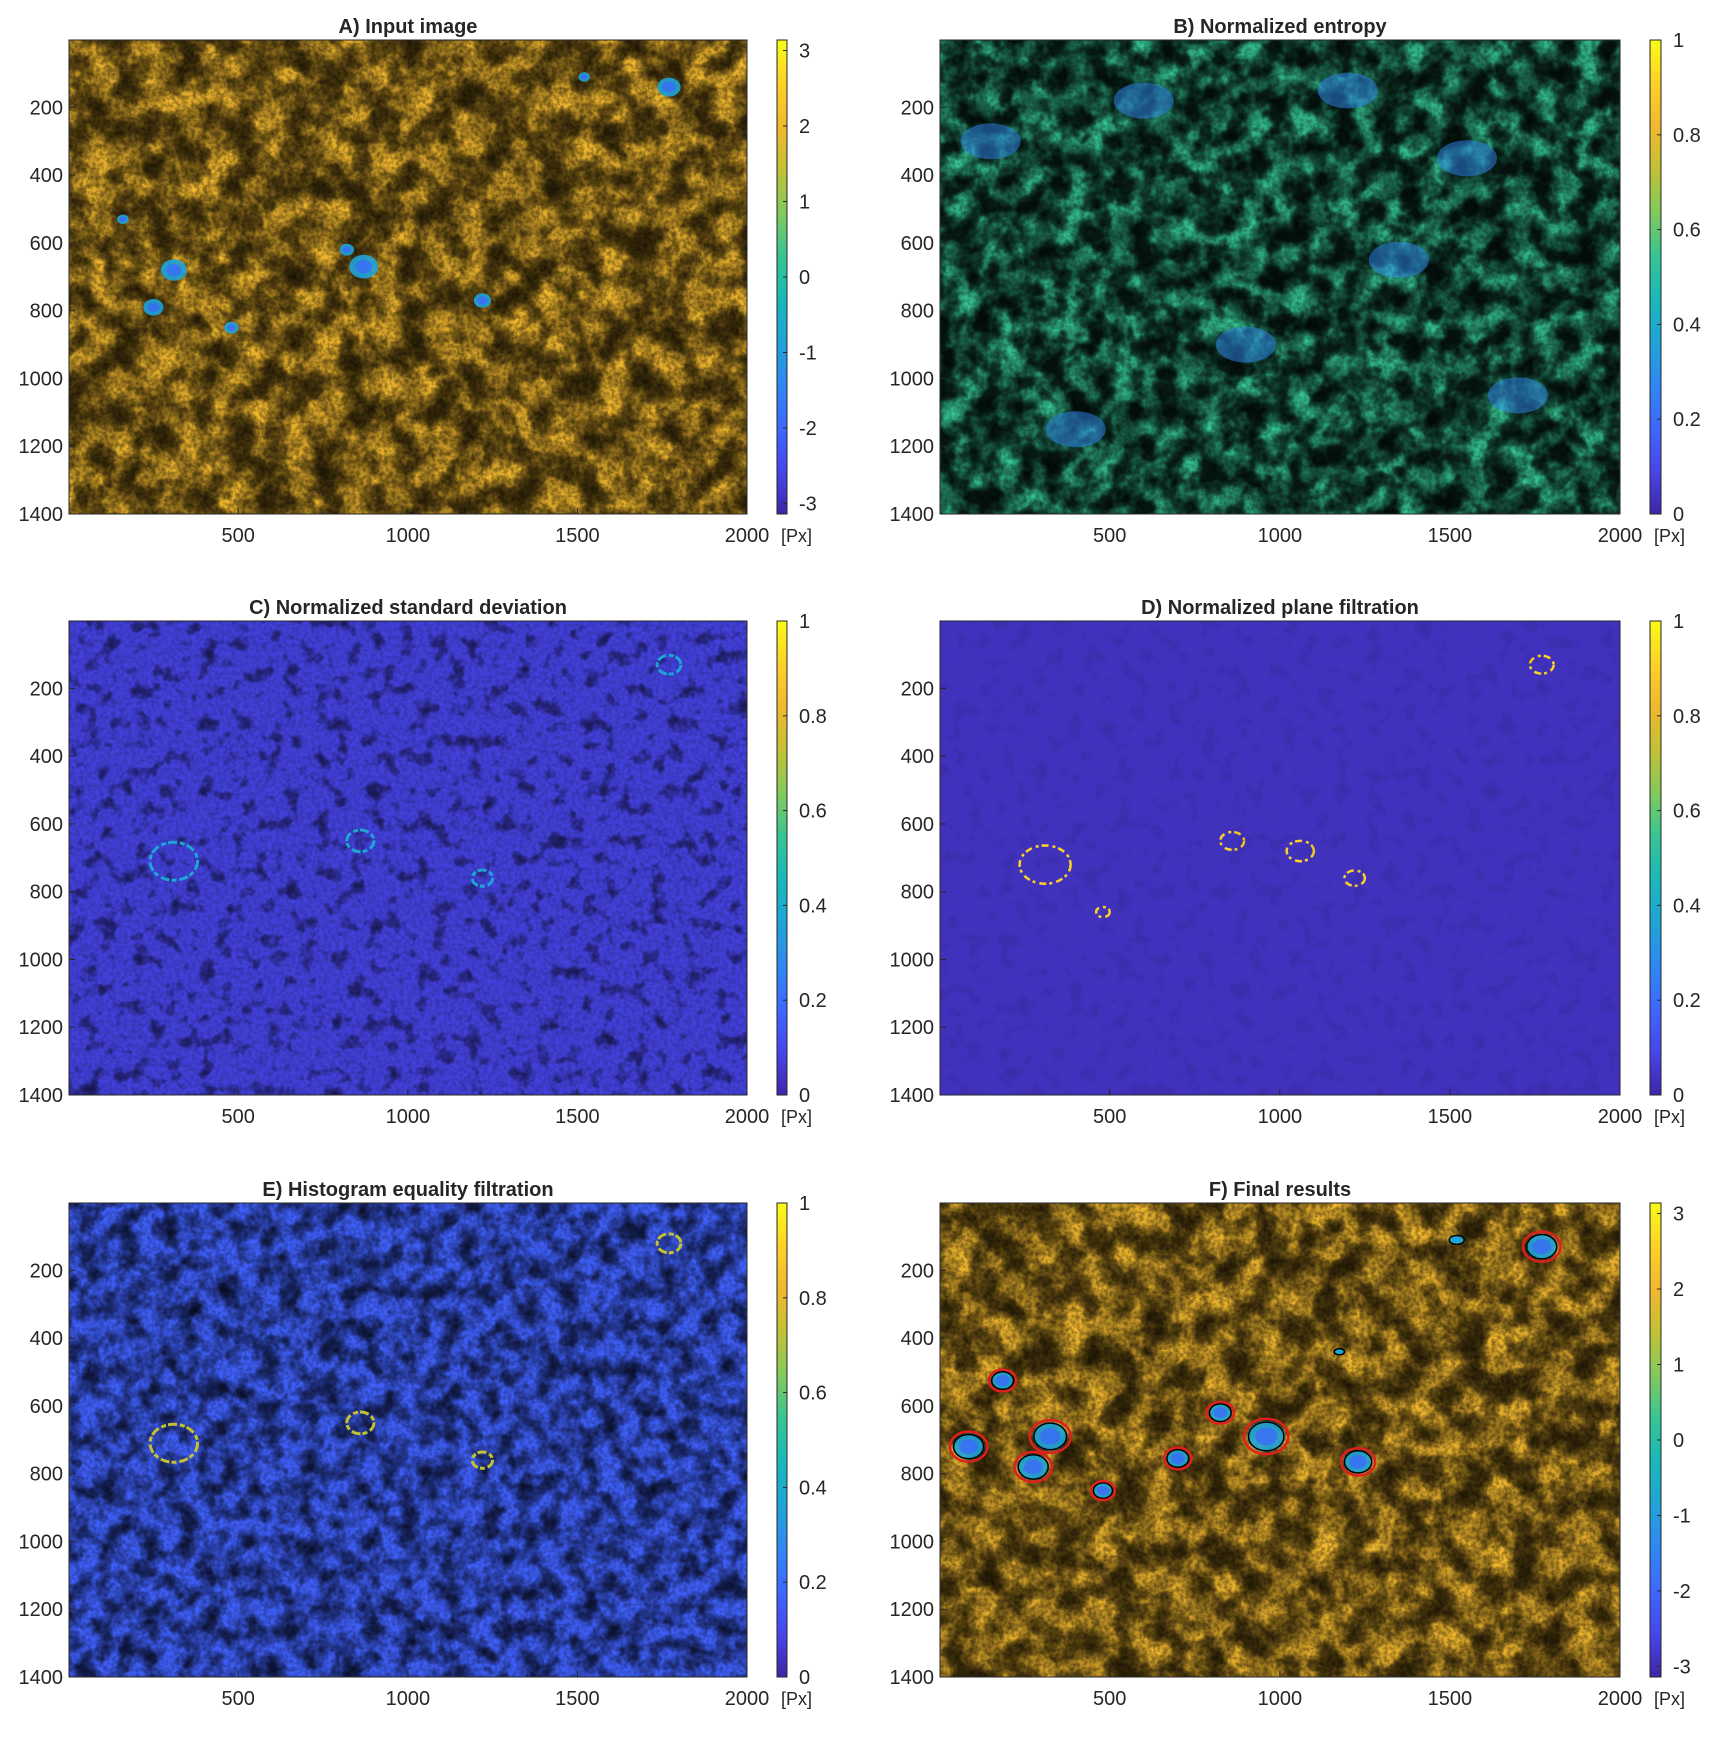 The width and height of the screenshot is (1731, 1742). What do you see at coordinates (813, 812) in the screenshot?
I see `colorbar-tick-label: 0.6` at bounding box center [813, 812].